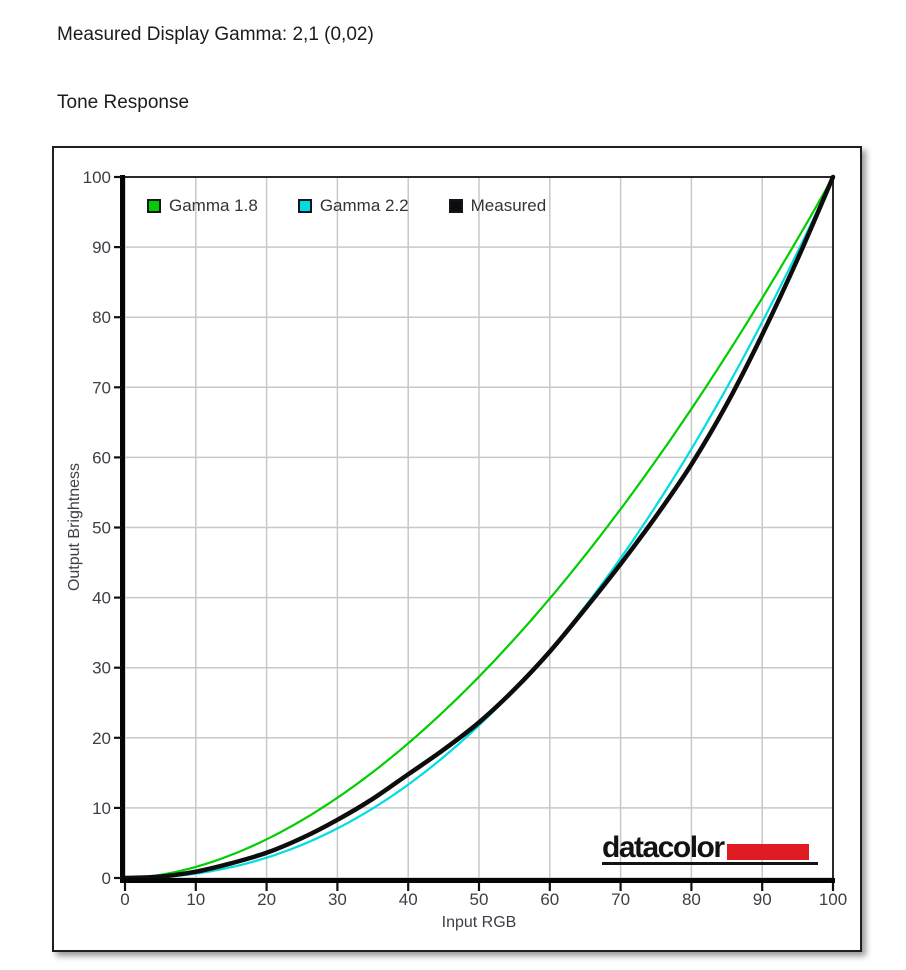 This screenshot has height=970, width=906. I want to click on x-tick-label: 40, so click(408, 899).